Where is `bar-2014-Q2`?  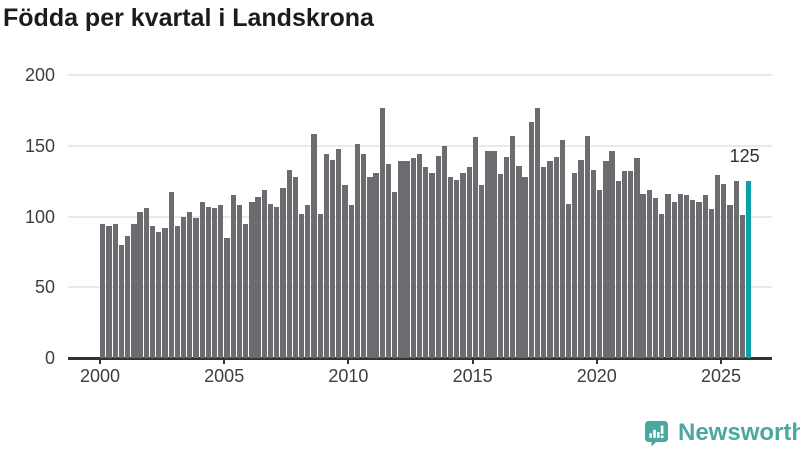
bar-2014-Q2 is located at coordinates (457, 268).